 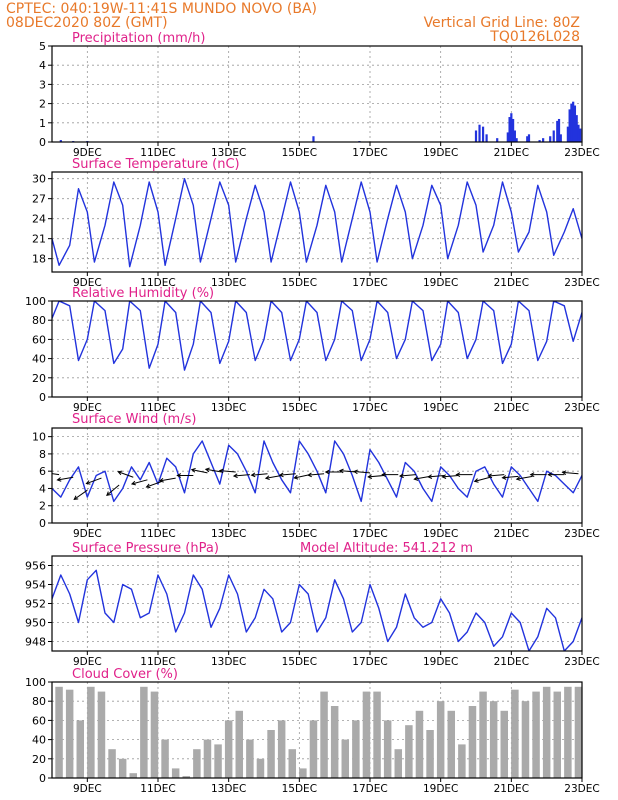 I want to click on precipitation-ytick-label: 4, so click(x=42, y=65).